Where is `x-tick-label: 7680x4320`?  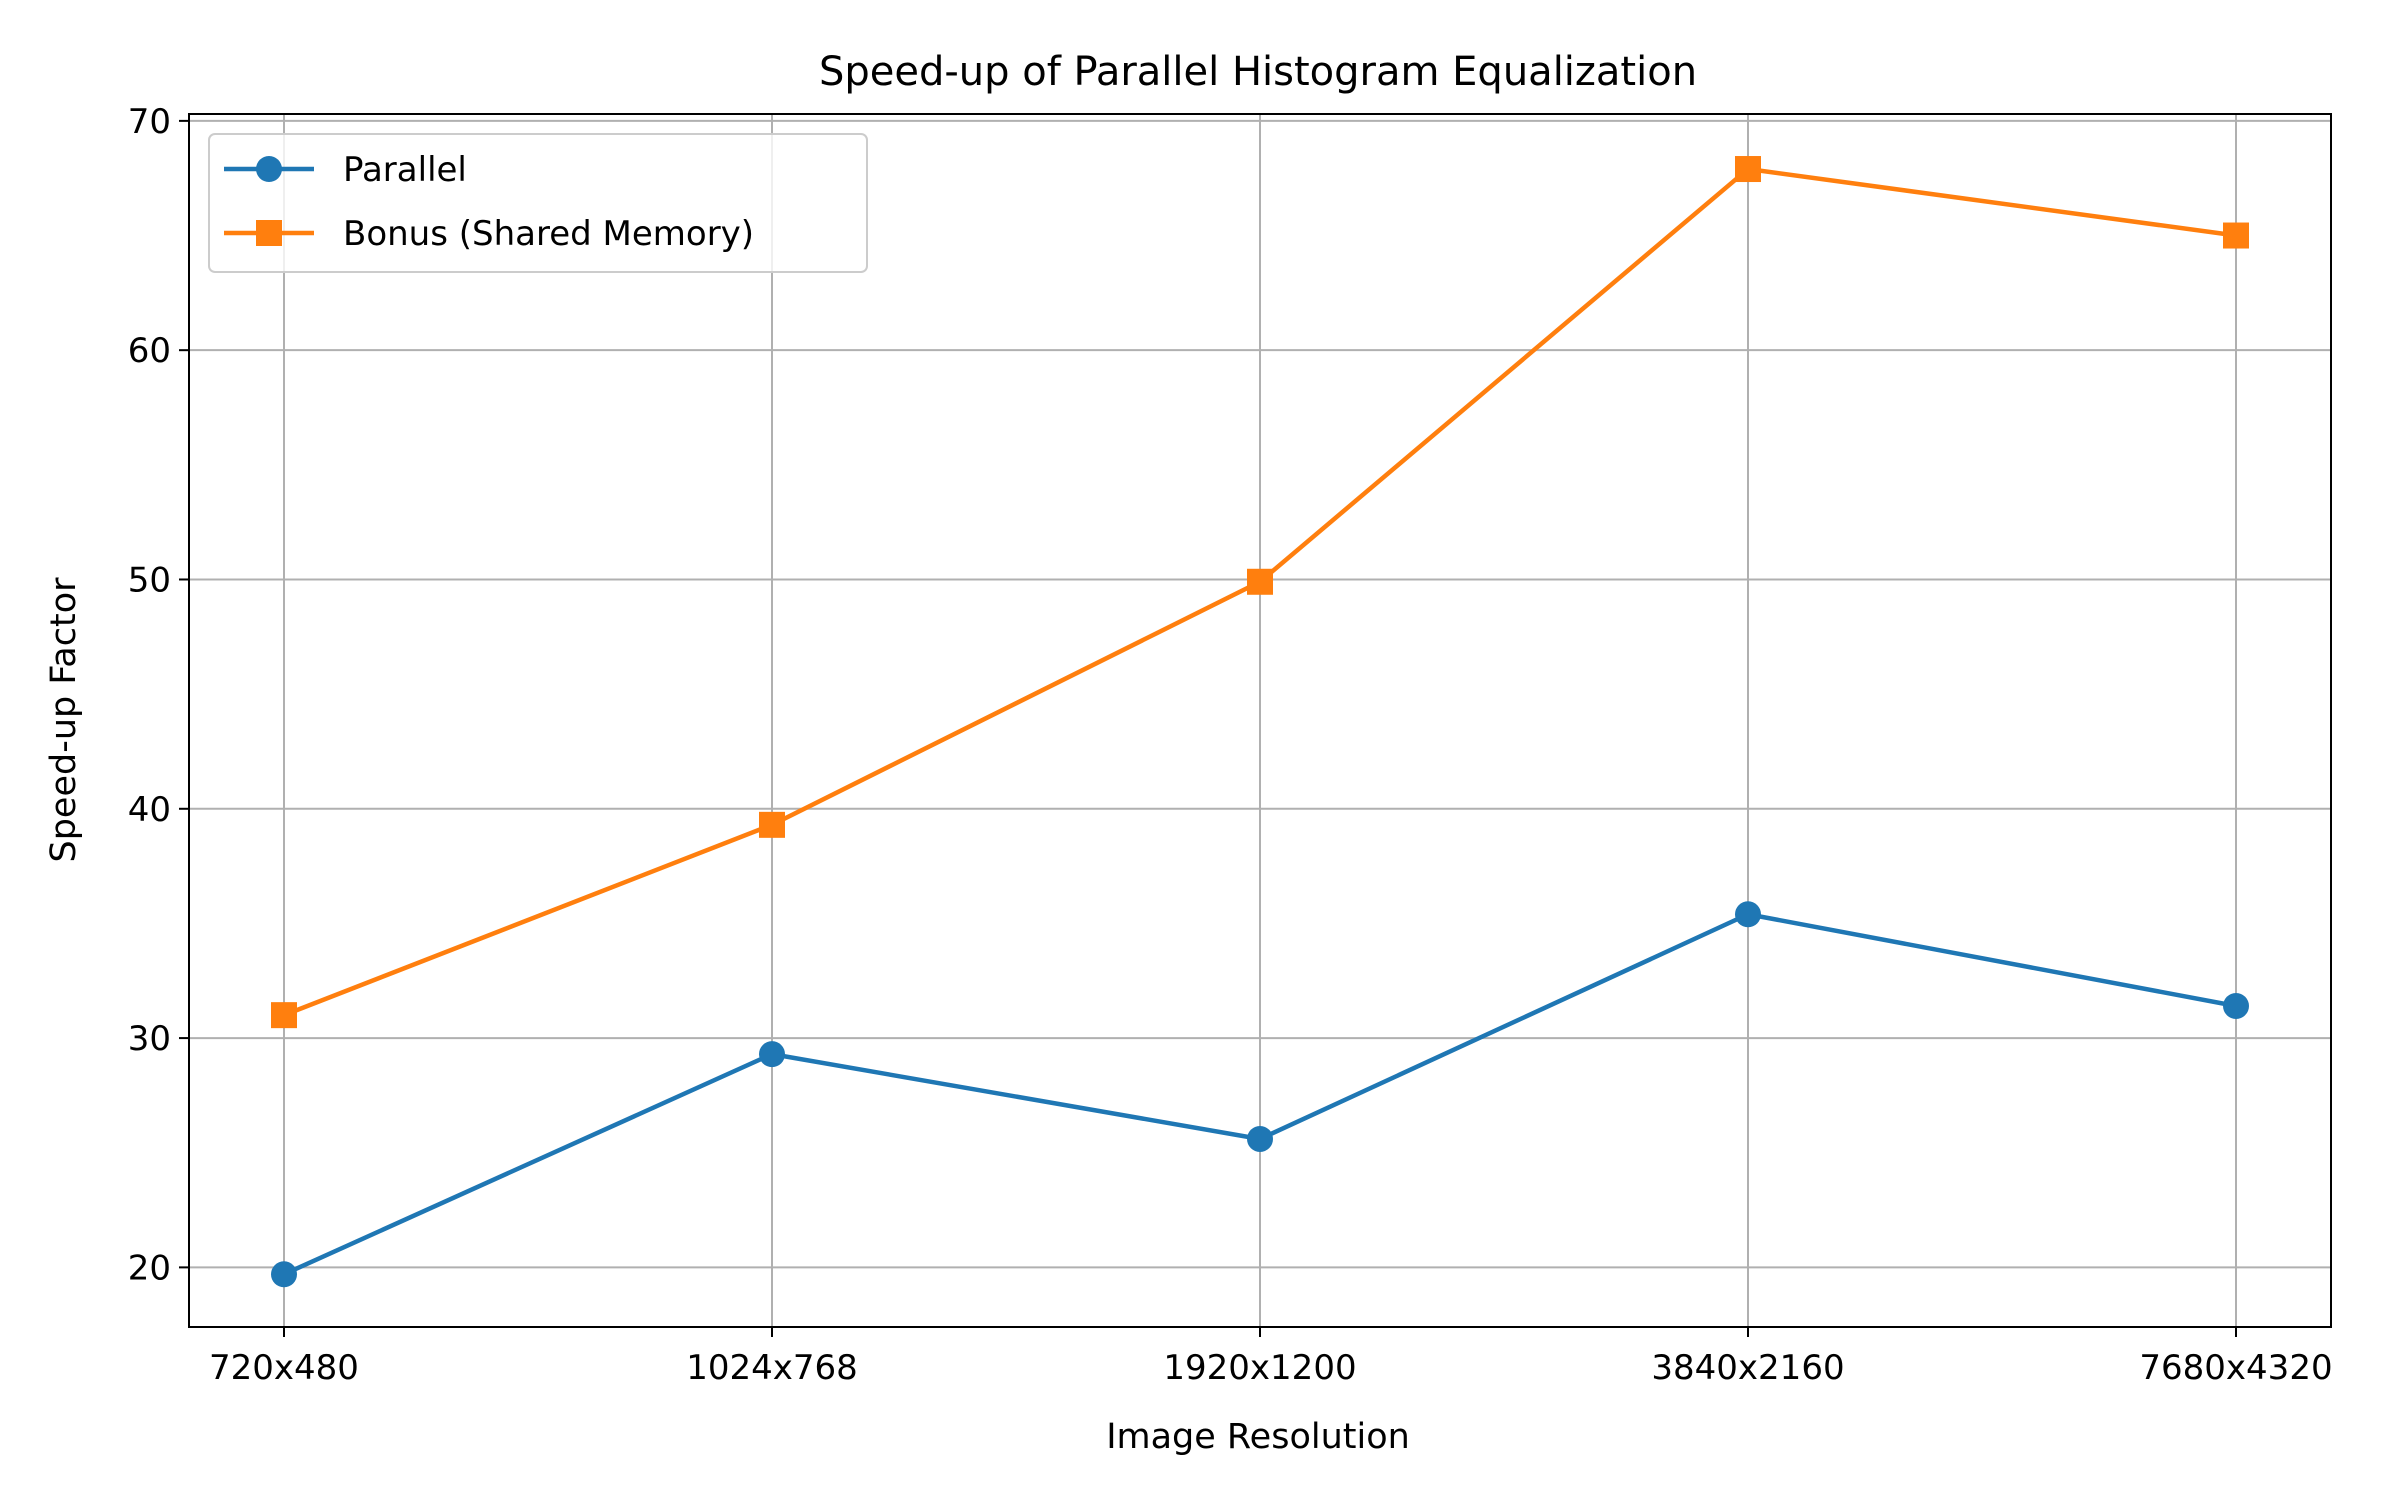
x-tick-label: 7680x4320 is located at coordinates (2235, 1368).